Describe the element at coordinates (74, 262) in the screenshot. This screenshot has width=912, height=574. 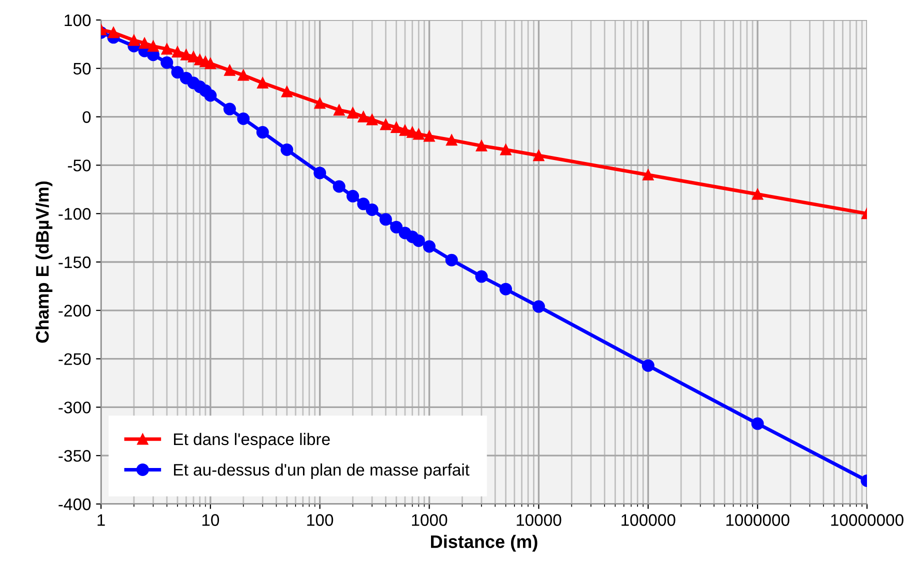
I see `y-tick-label: -150` at that location.